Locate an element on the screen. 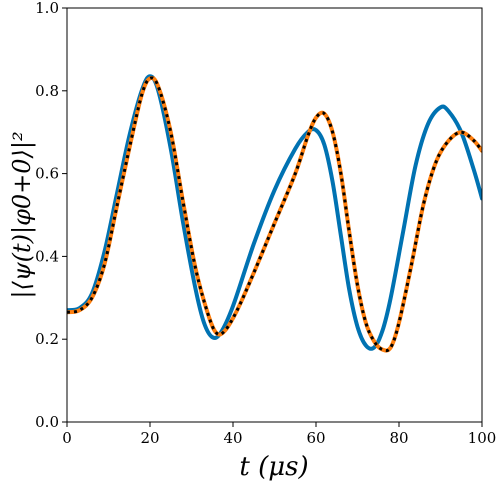 The height and width of the screenshot is (483, 498). x-axis-label: t (μs) is located at coordinates (273, 467).